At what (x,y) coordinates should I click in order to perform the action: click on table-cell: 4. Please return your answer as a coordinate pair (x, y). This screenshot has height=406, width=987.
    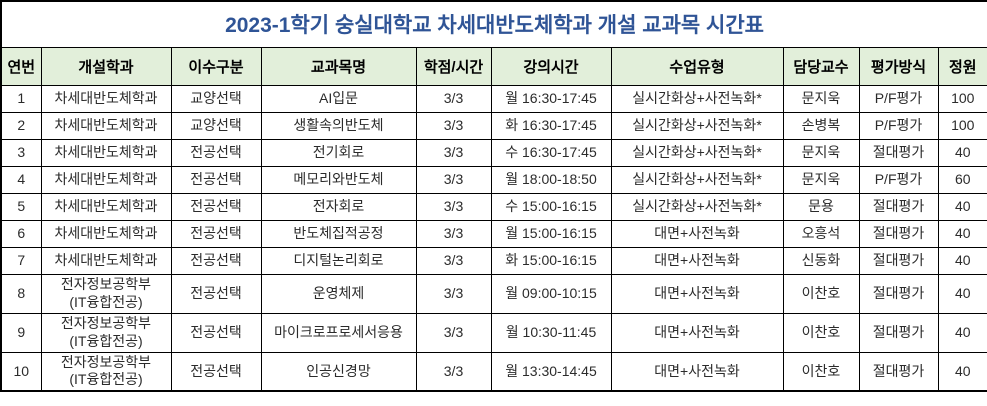
    Looking at the image, I should click on (21, 179).